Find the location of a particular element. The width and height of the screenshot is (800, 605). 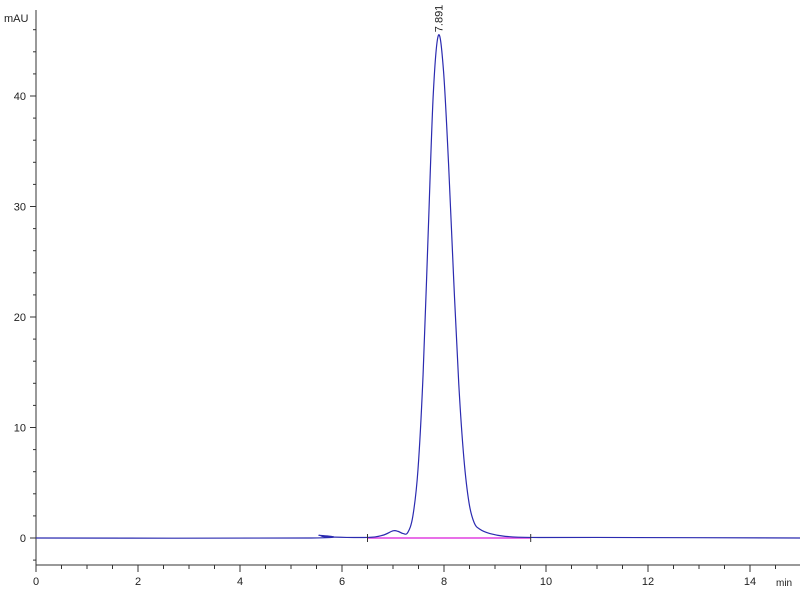

x-tick-label: 14 is located at coordinates (750, 582).